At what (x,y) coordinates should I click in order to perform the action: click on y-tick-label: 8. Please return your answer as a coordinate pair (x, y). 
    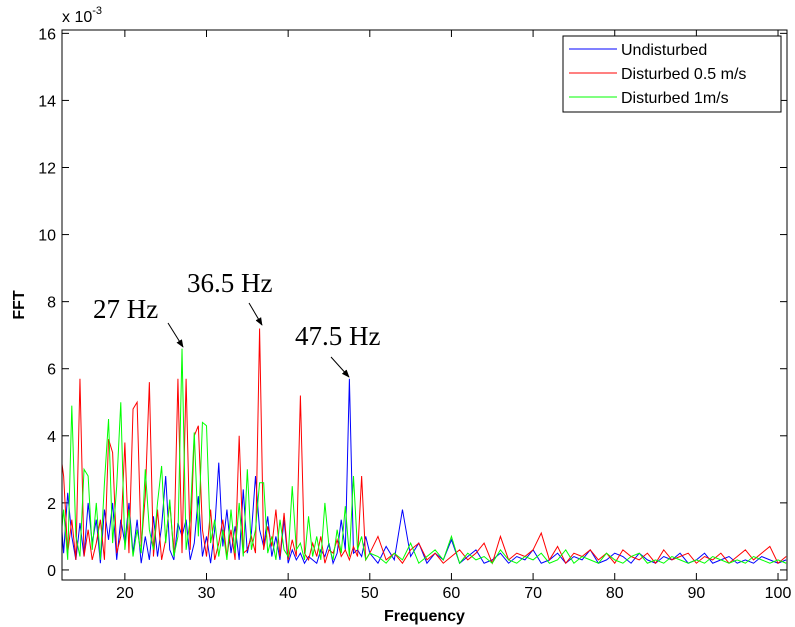
    Looking at the image, I should click on (51, 303).